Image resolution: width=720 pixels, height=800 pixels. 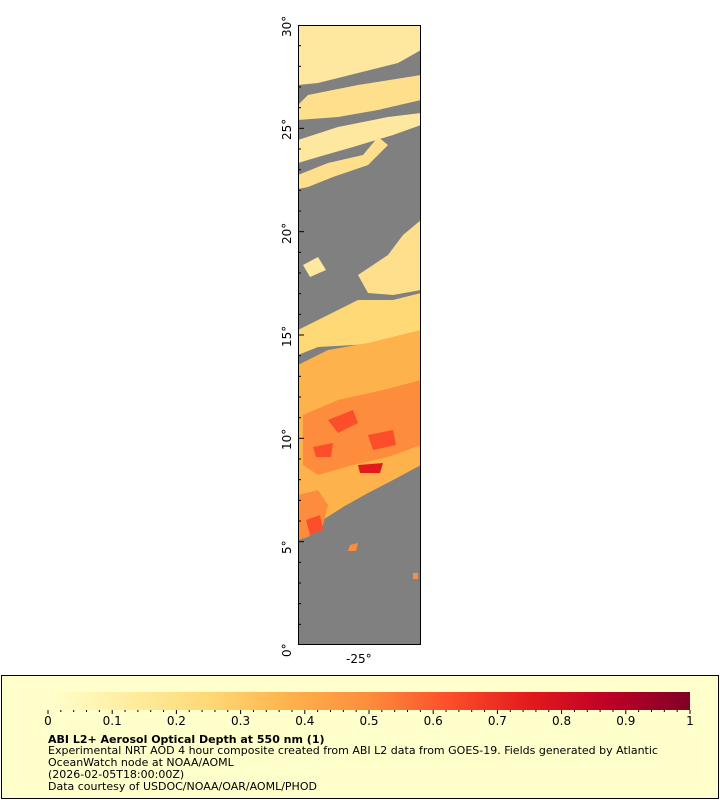 What do you see at coordinates (690, 721) in the screenshot?
I see `colorbar-tick-label: 1` at bounding box center [690, 721].